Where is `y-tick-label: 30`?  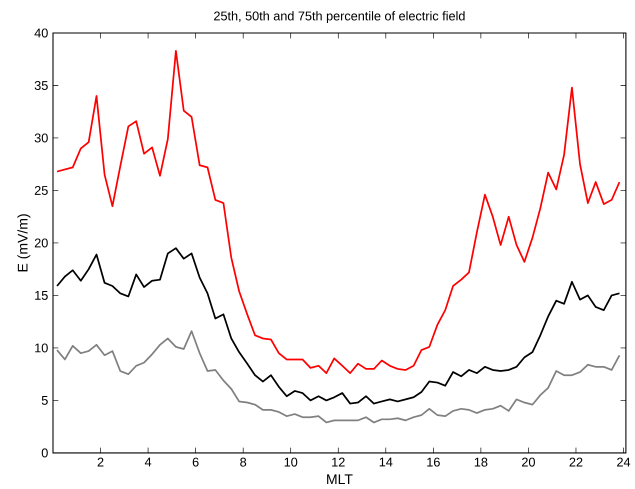
y-tick-label: 30 is located at coordinates (41, 138).